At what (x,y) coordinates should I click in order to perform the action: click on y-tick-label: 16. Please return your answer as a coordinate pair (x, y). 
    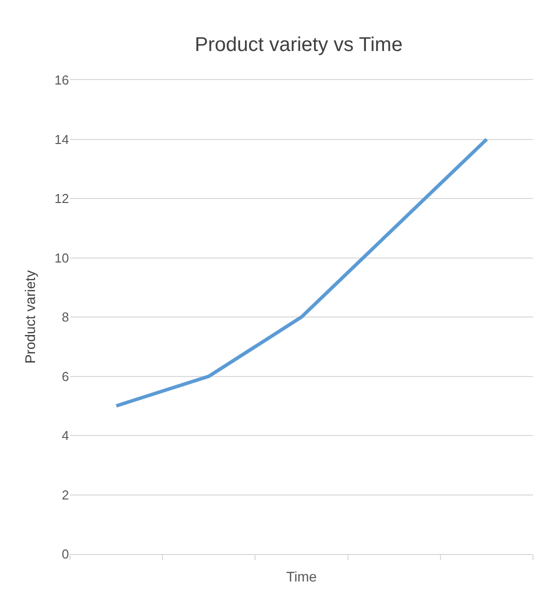
    Looking at the image, I should click on (61, 80).